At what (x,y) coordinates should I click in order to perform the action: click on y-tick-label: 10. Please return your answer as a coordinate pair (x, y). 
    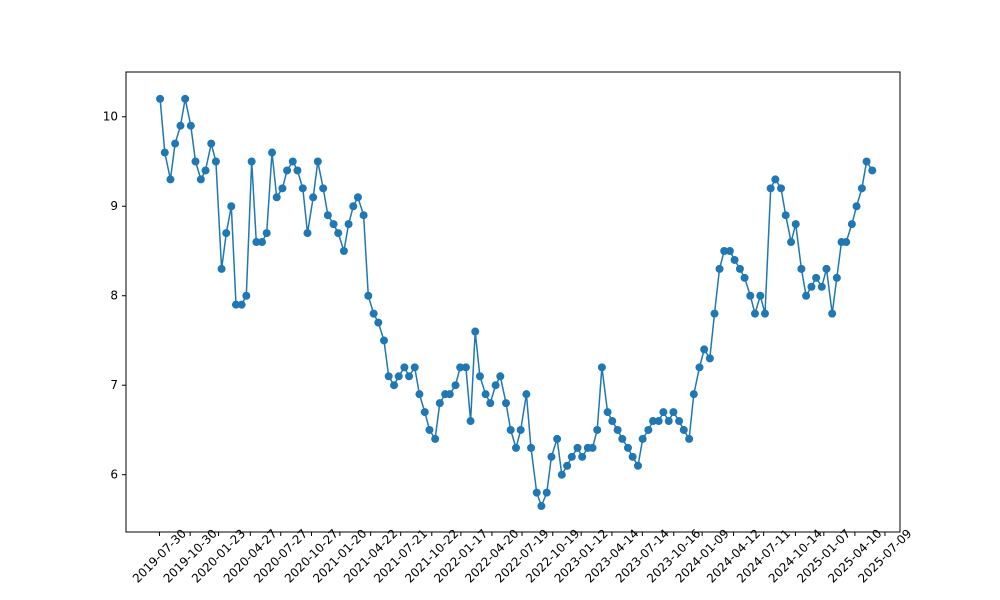
    Looking at the image, I should click on (110, 117).